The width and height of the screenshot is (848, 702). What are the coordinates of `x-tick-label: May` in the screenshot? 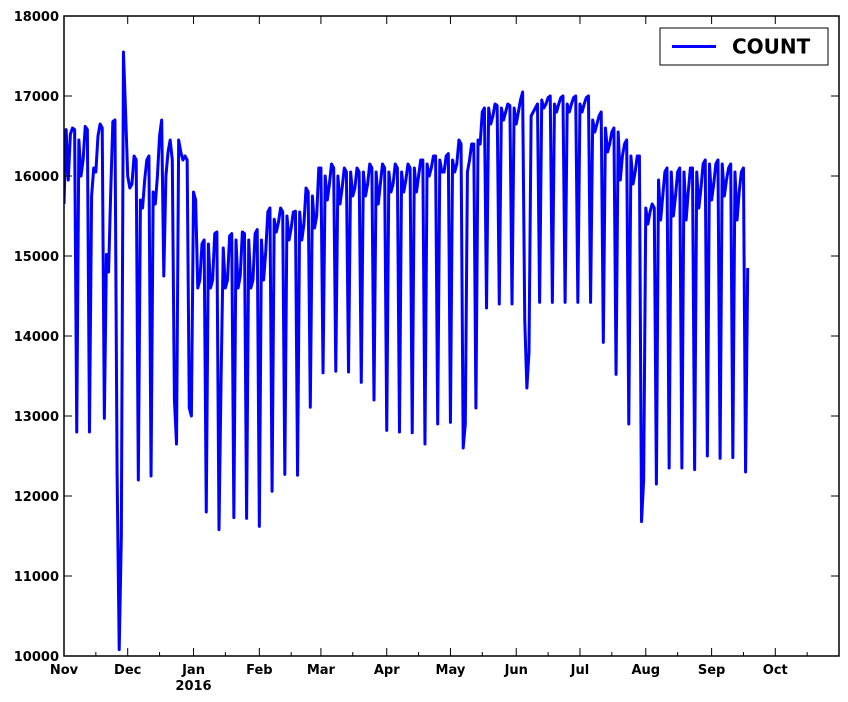 It's located at (451, 670).